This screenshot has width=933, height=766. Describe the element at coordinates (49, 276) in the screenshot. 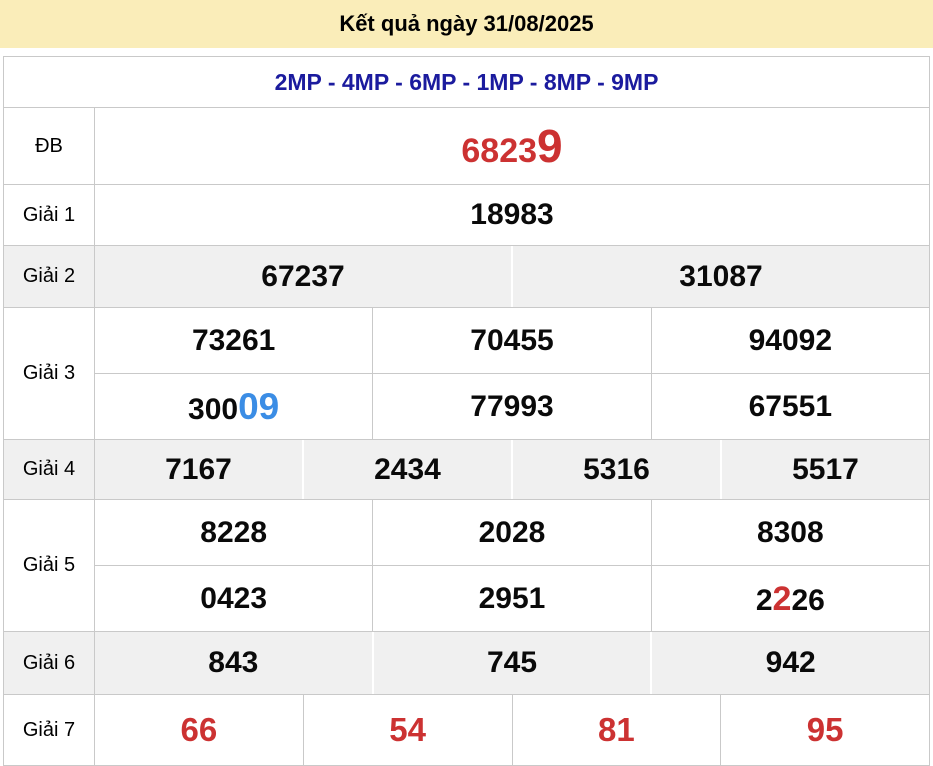

I see `prize-label-g2: Giải 2` at that location.